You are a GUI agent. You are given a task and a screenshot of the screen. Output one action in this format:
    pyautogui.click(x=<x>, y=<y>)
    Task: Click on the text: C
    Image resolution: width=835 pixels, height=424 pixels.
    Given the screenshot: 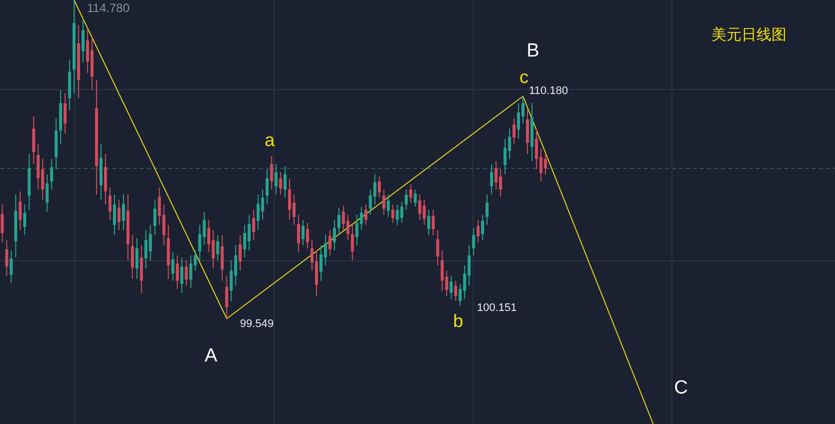 What is the action you would take?
    pyautogui.click(x=681, y=388)
    